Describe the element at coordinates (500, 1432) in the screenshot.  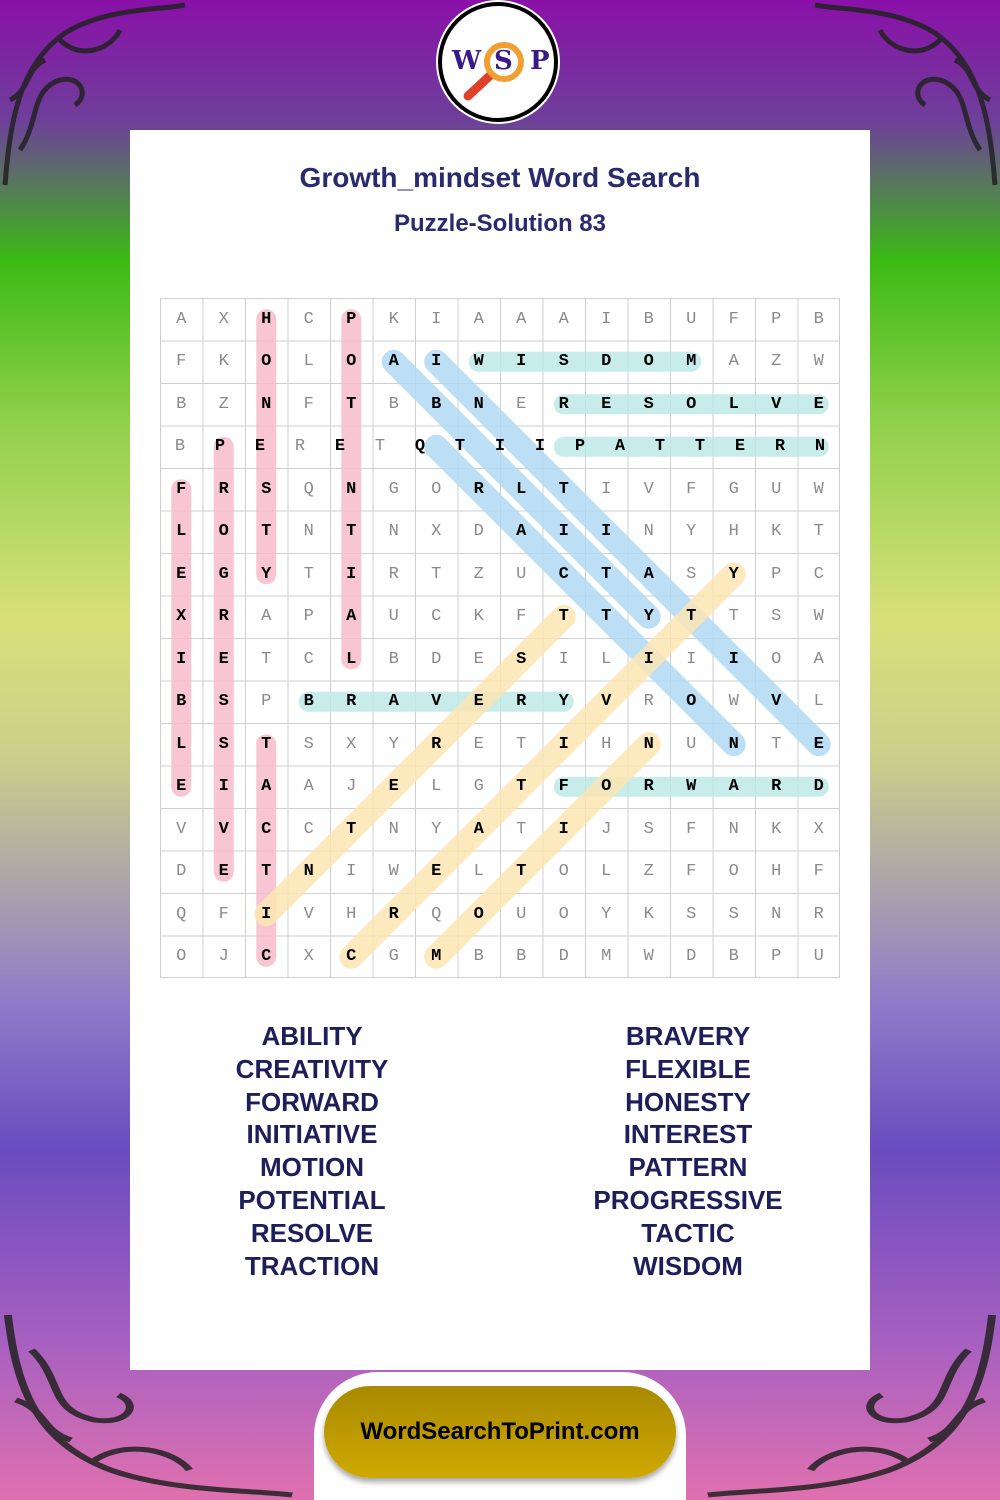
I see `website-link-button: WordSearchToPrint.com` at that location.